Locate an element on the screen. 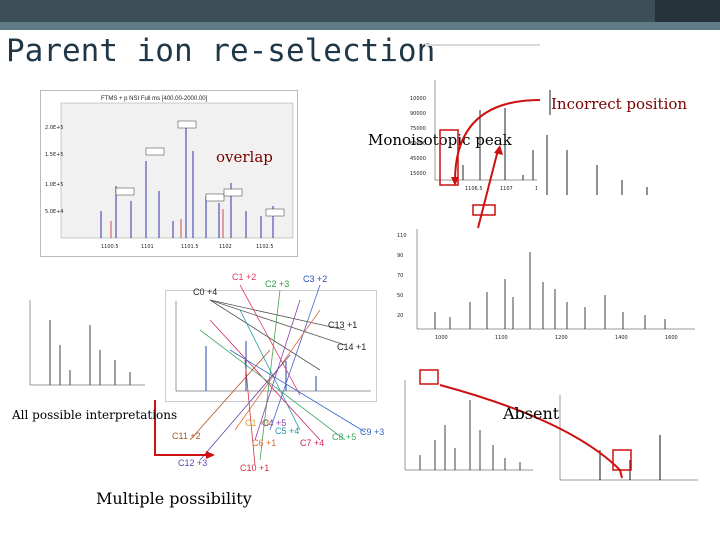  svg-text: 1101.5 is located at coordinates (190, 247).